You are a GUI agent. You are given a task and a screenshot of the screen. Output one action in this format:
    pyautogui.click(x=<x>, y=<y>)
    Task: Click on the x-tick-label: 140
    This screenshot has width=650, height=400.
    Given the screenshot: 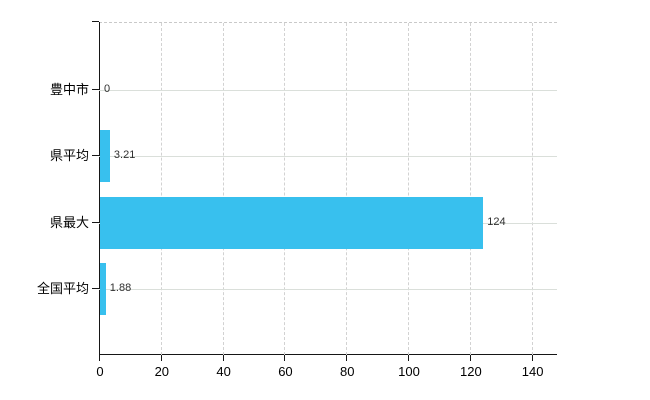 What is the action you would take?
    pyautogui.click(x=532, y=371)
    